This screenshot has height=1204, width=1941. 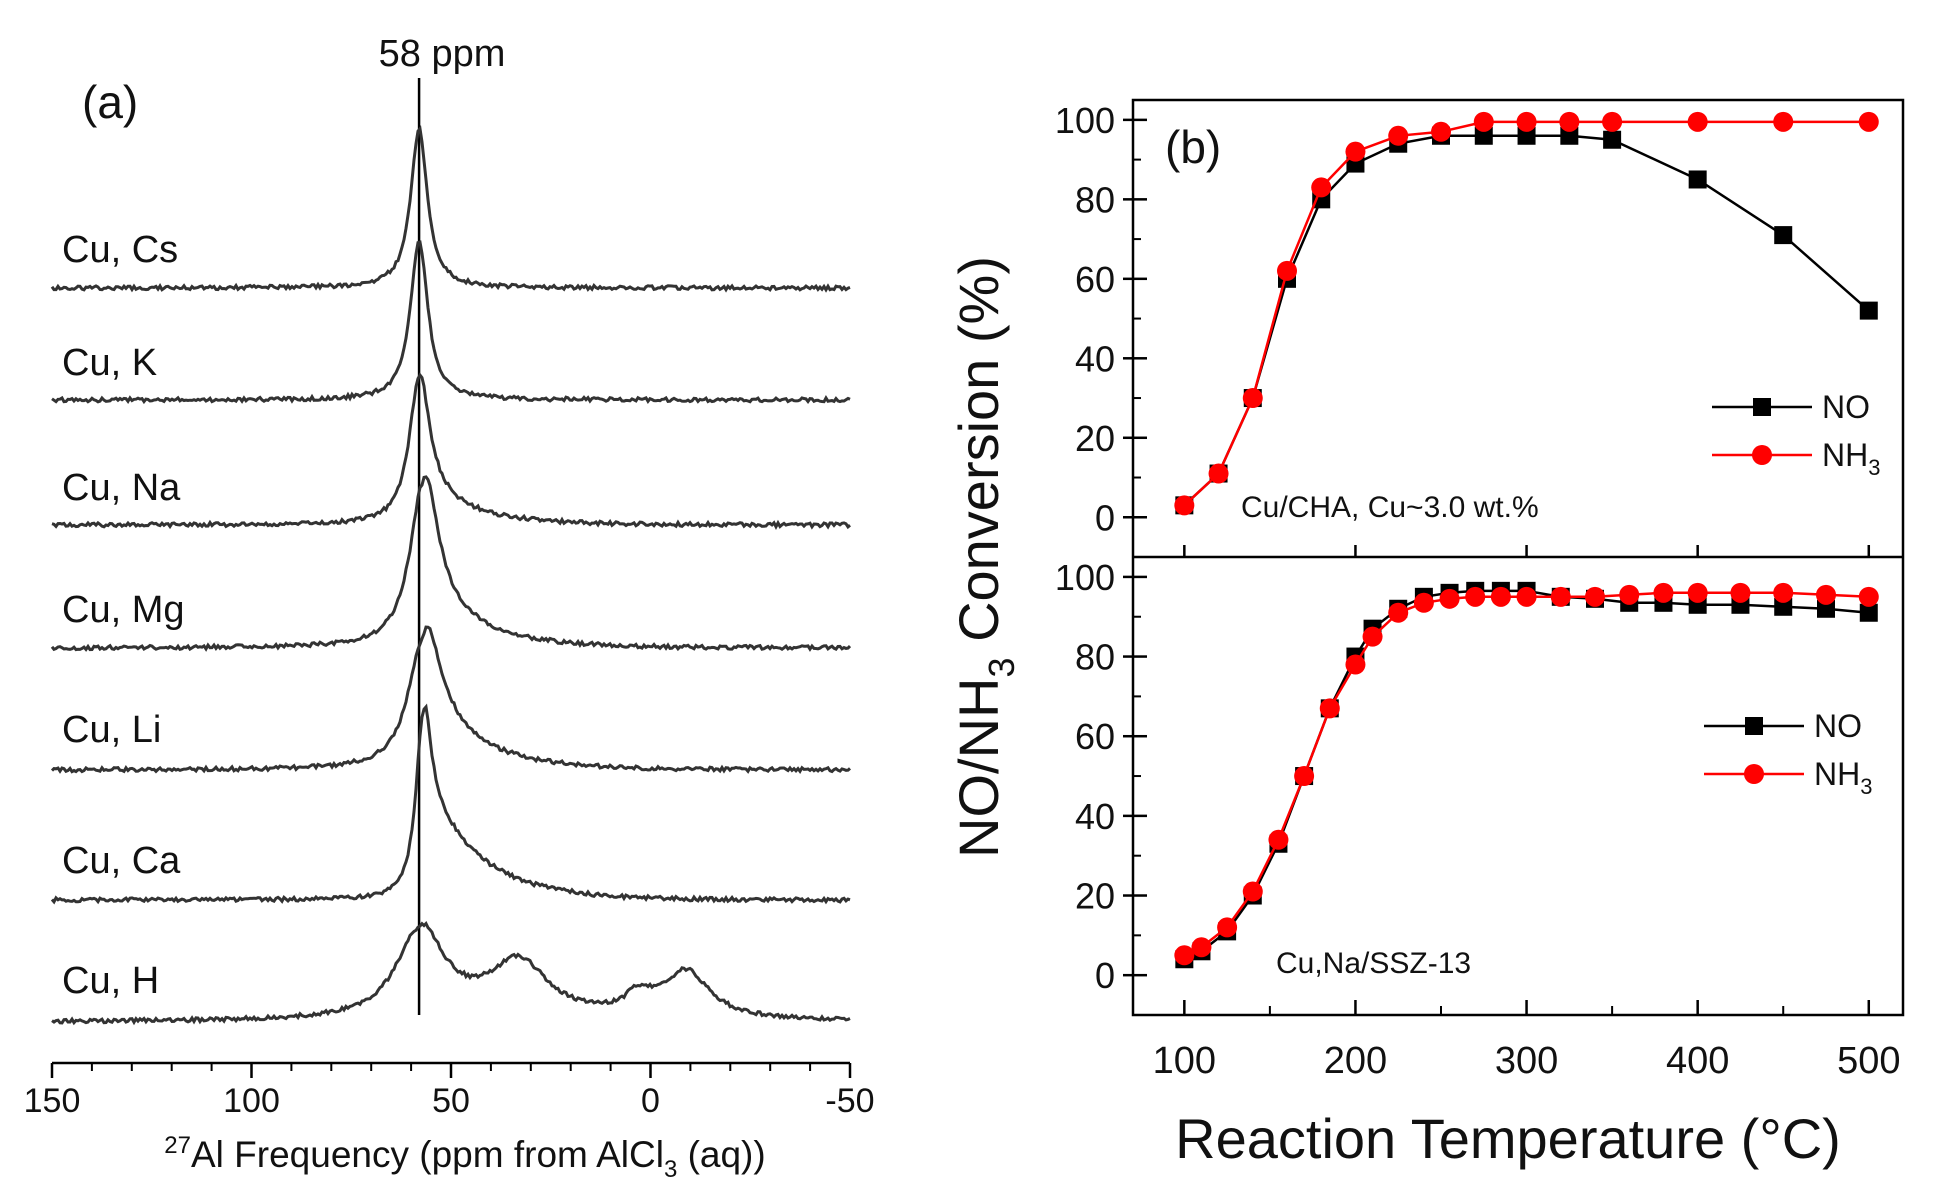 What do you see at coordinates (120, 250) in the screenshot?
I see `spectrum-label: Cu, Cs` at bounding box center [120, 250].